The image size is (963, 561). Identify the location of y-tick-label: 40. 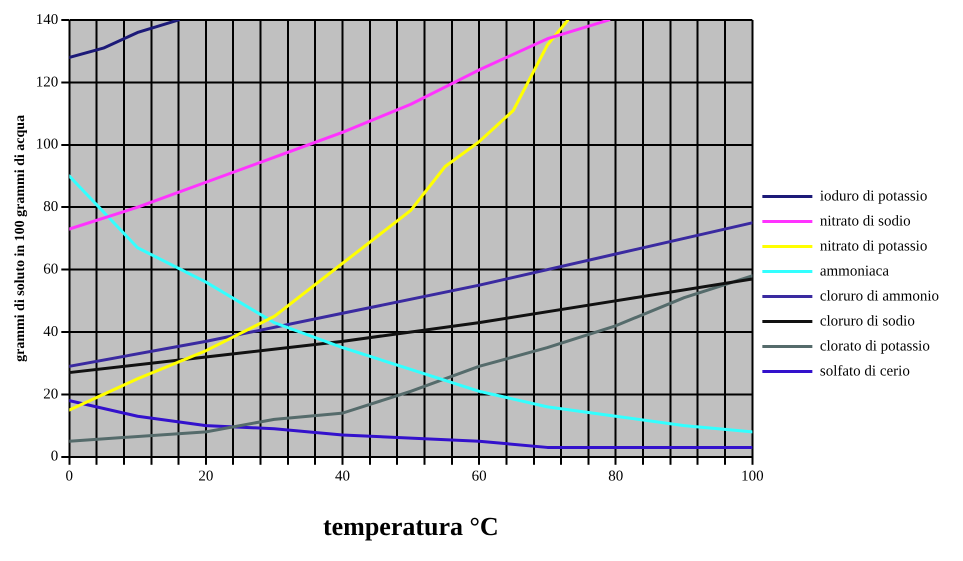
(50, 332).